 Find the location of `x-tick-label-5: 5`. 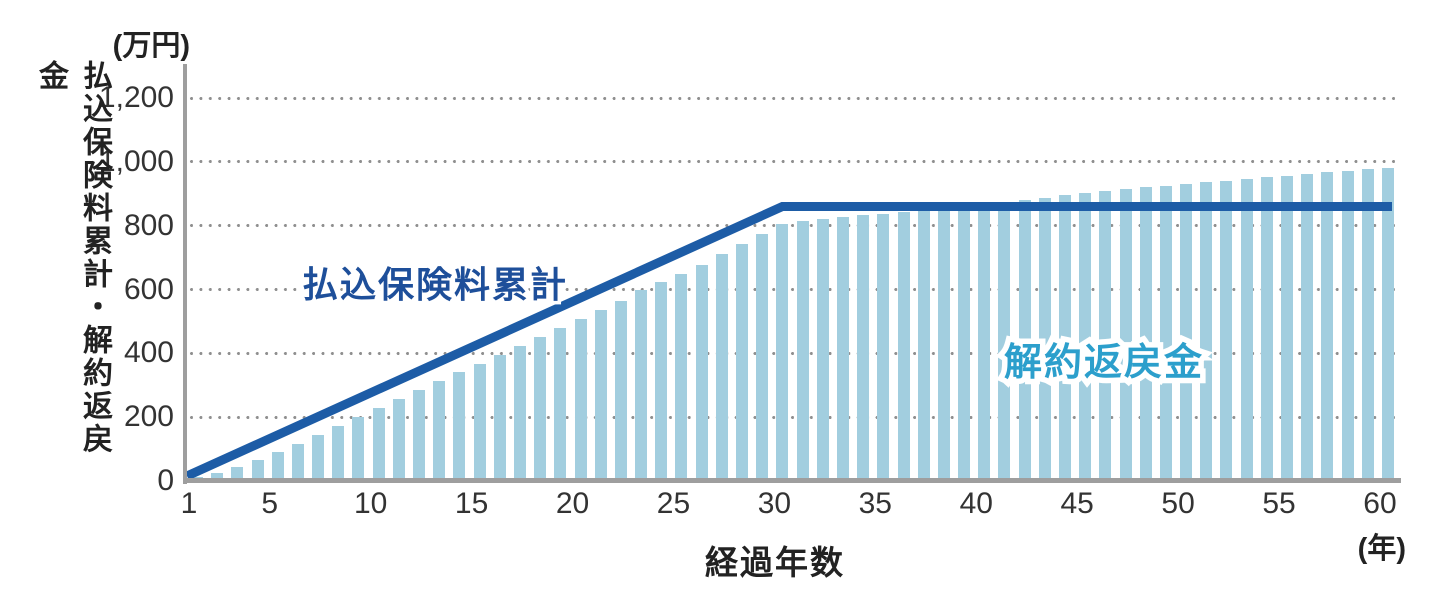

x-tick-label-5: 5 is located at coordinates (270, 503).